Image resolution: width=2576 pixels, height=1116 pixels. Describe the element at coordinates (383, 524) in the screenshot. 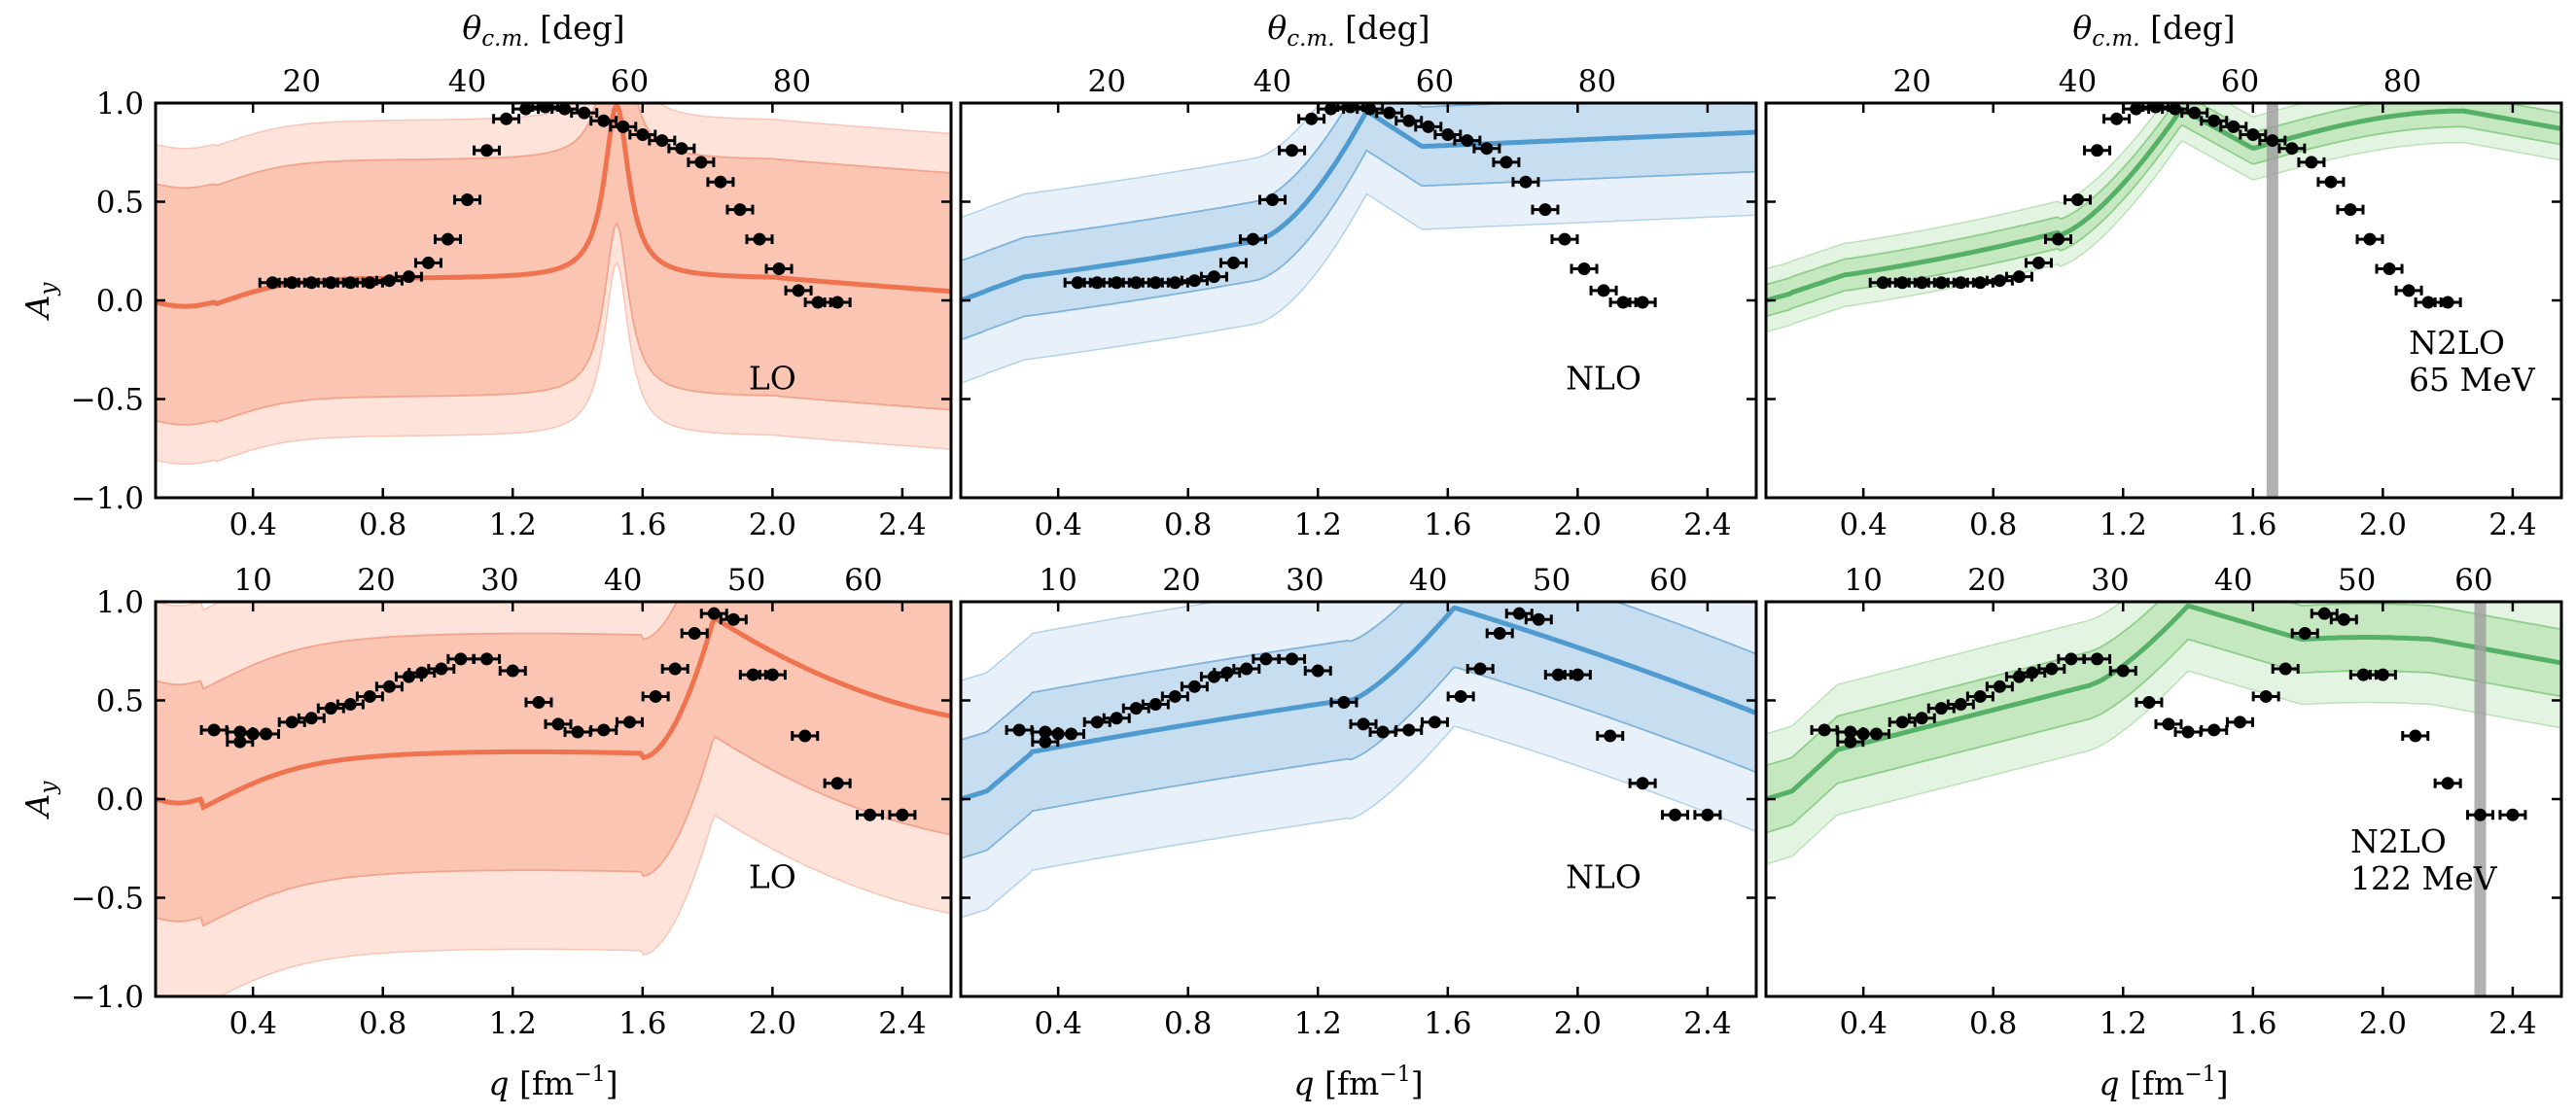

I see `x-tick-label: 0.8` at that location.